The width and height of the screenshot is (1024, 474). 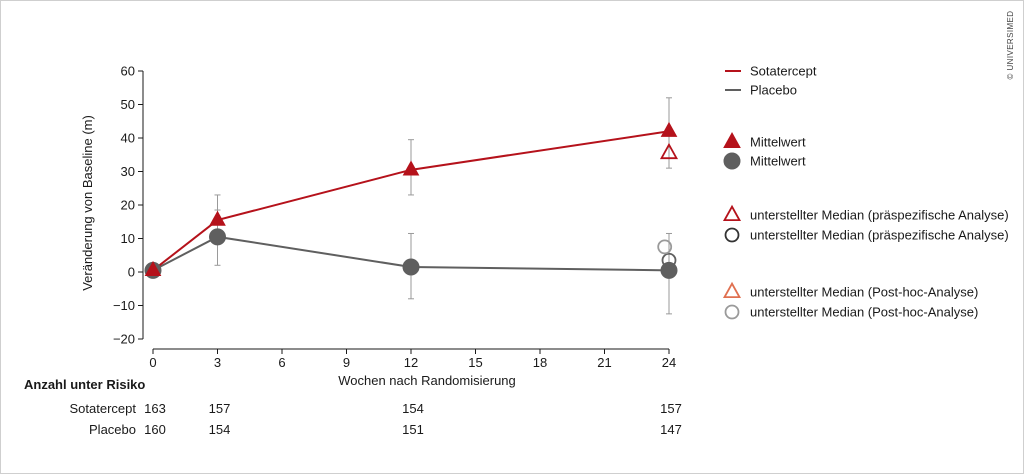 I want to click on risk-cell: 160, so click(x=155, y=429).